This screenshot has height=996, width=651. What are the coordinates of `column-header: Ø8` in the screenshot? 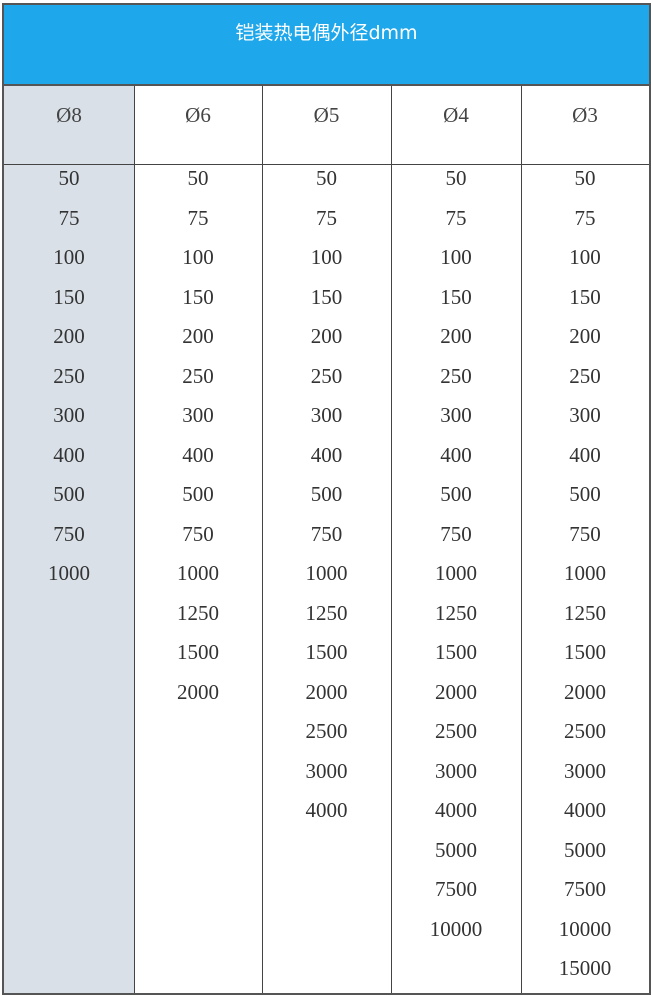 It's located at (69, 125).